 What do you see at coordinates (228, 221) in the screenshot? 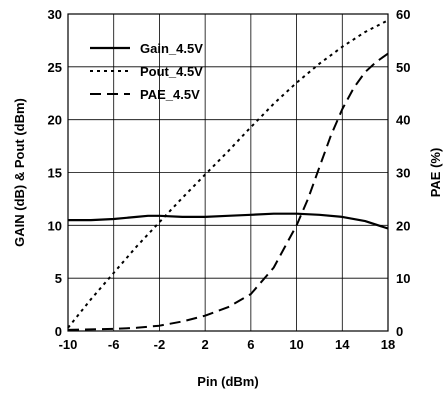
I see `series-line-gain-4-5v` at bounding box center [228, 221].